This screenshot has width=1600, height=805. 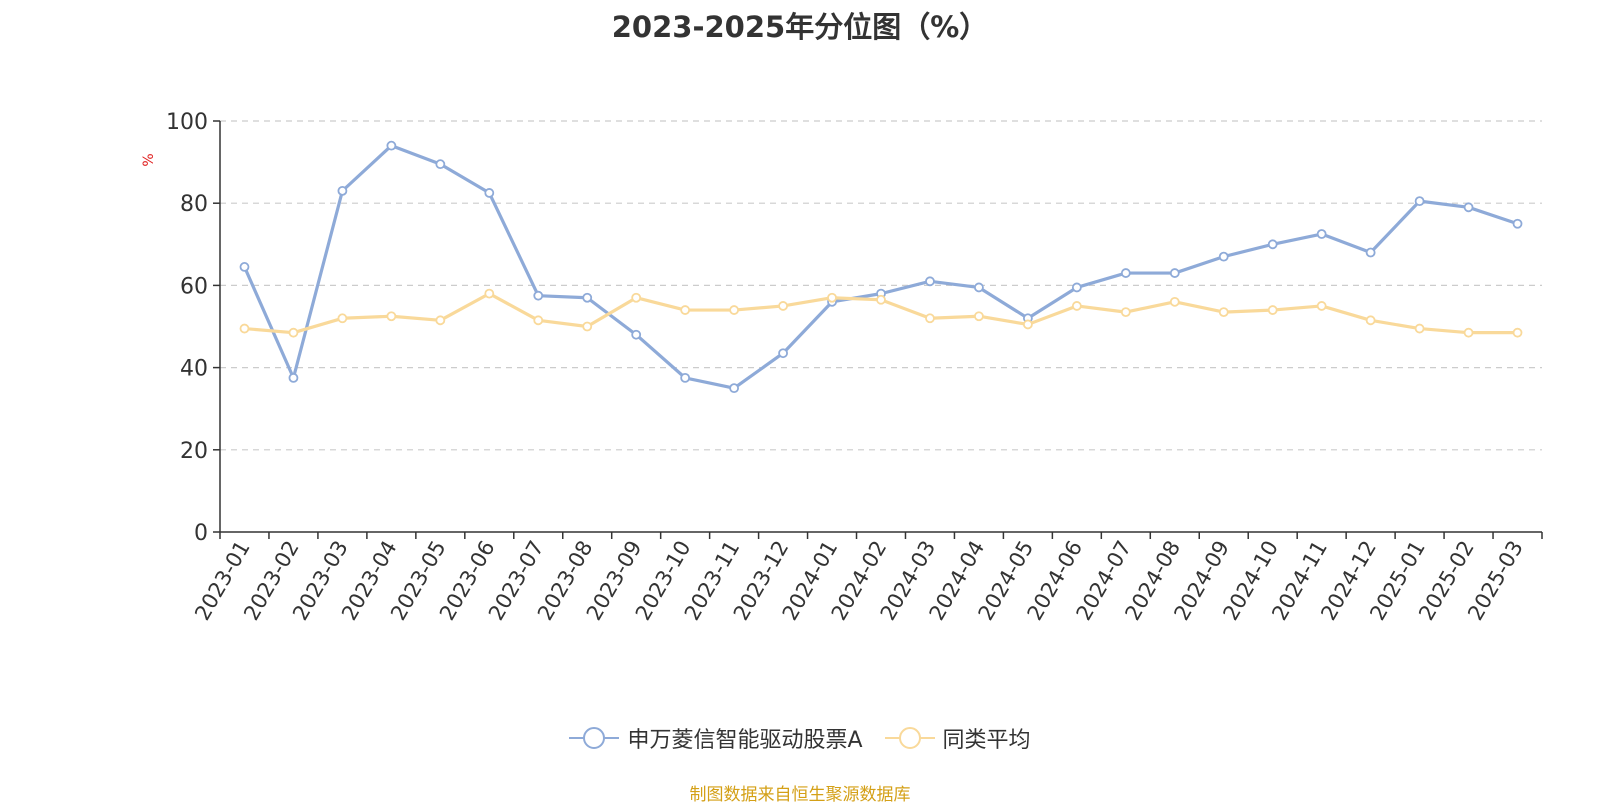 I want to click on y-tick-label: 0, so click(x=201, y=533).